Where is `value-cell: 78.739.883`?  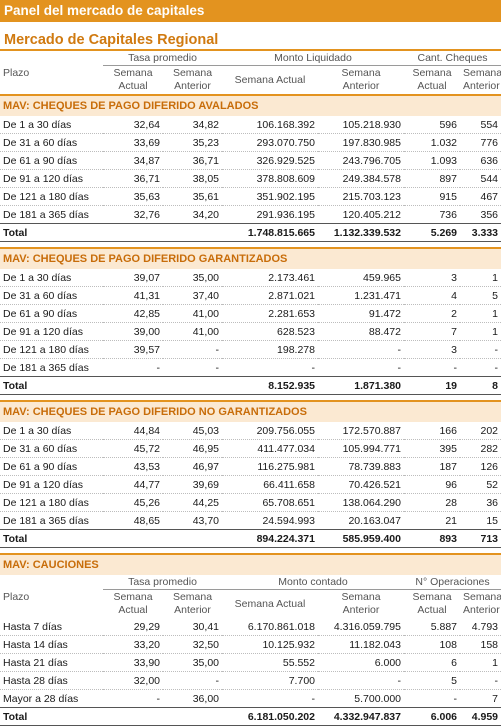
value-cell: 78.739.883 is located at coordinates (361, 466).